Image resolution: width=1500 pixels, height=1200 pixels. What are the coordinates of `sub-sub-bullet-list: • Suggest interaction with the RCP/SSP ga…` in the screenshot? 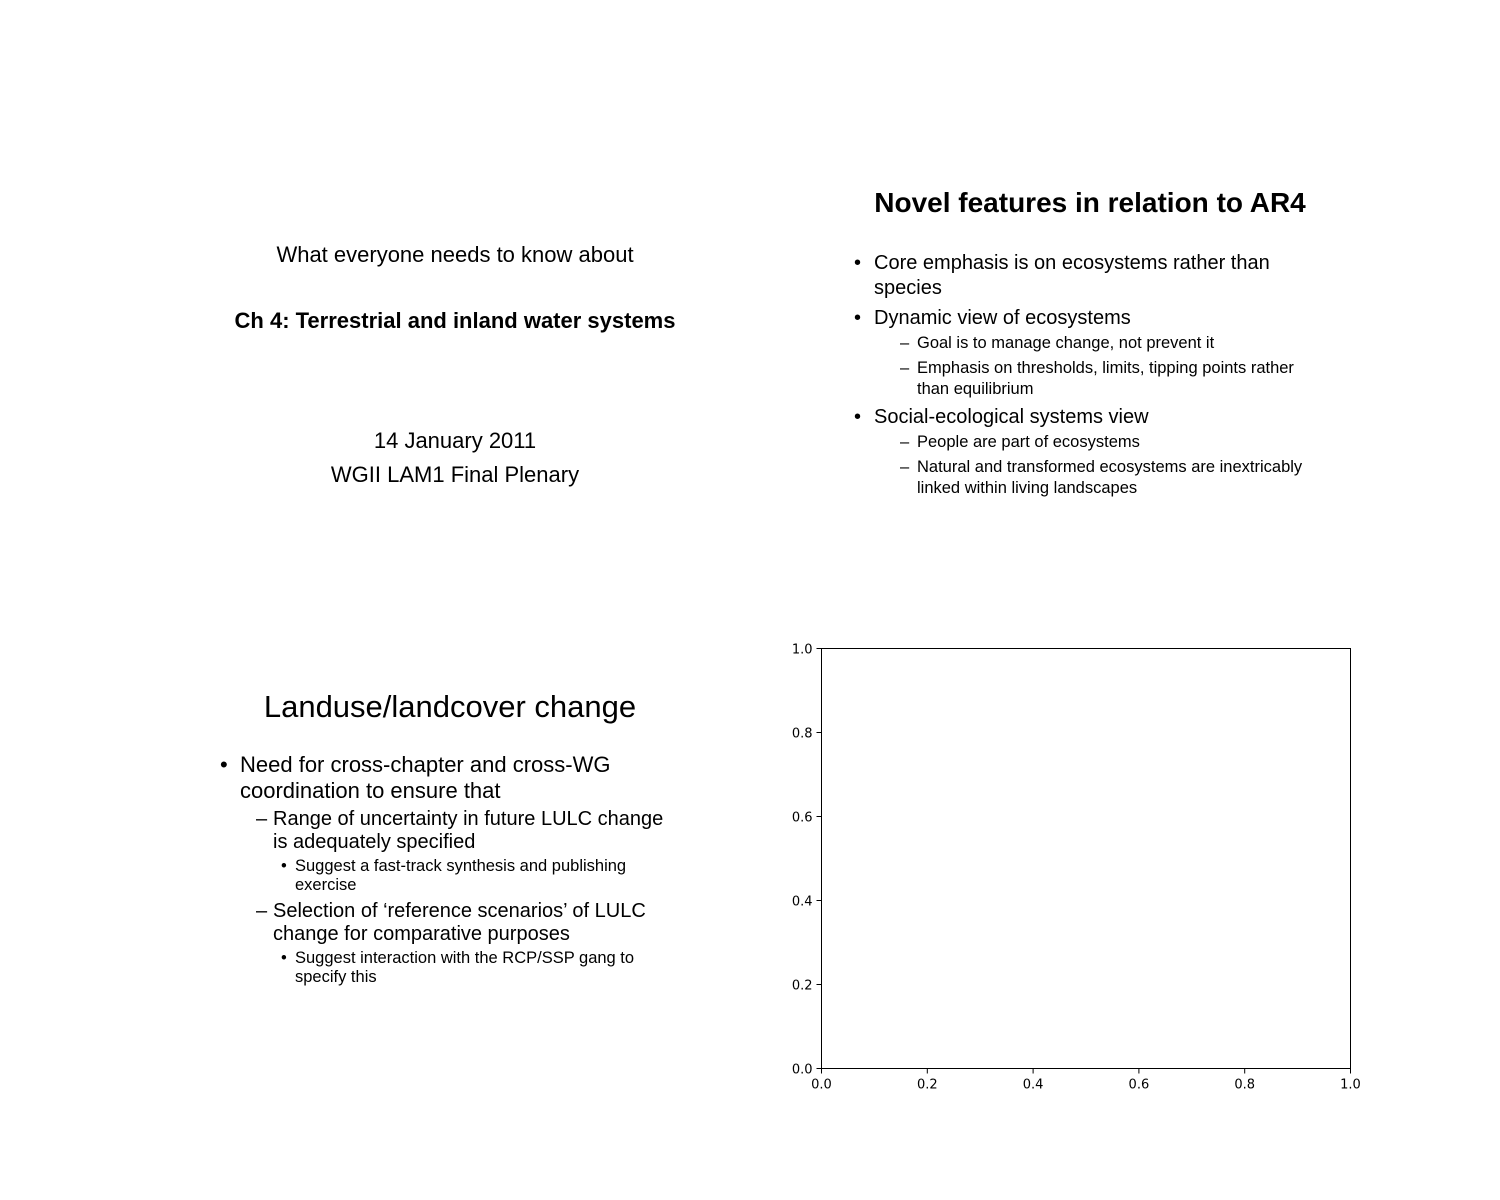 It's located at (476, 968).